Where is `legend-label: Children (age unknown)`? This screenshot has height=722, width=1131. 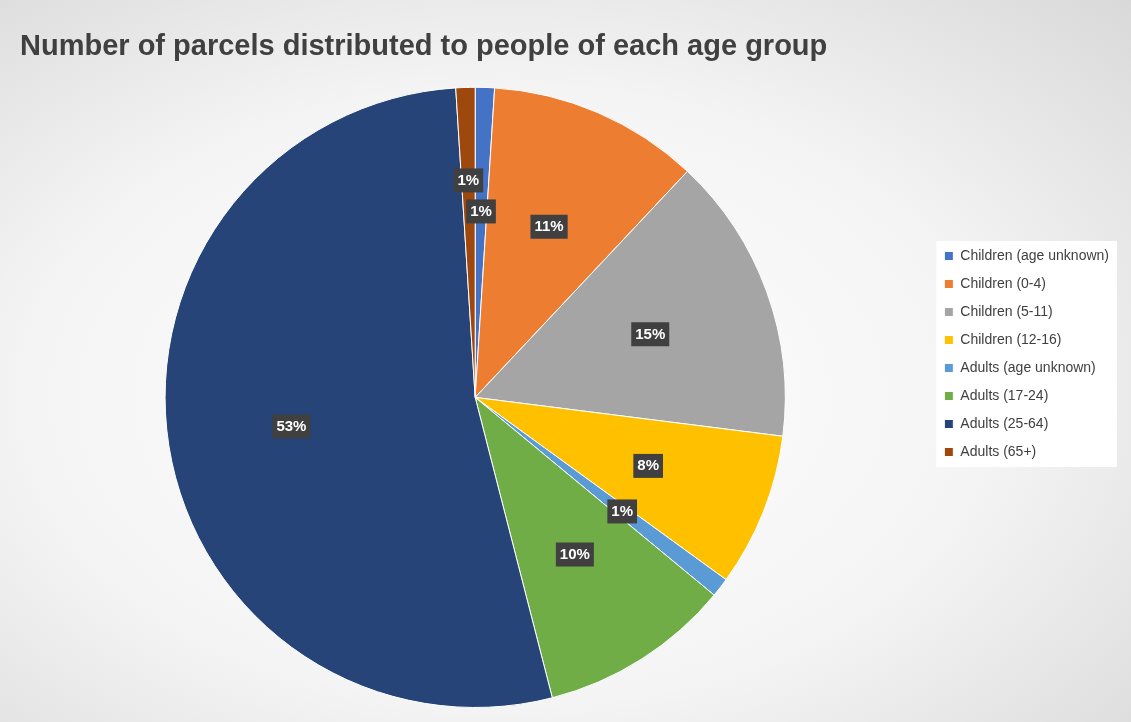
legend-label: Children (age unknown) is located at coordinates (1034, 254).